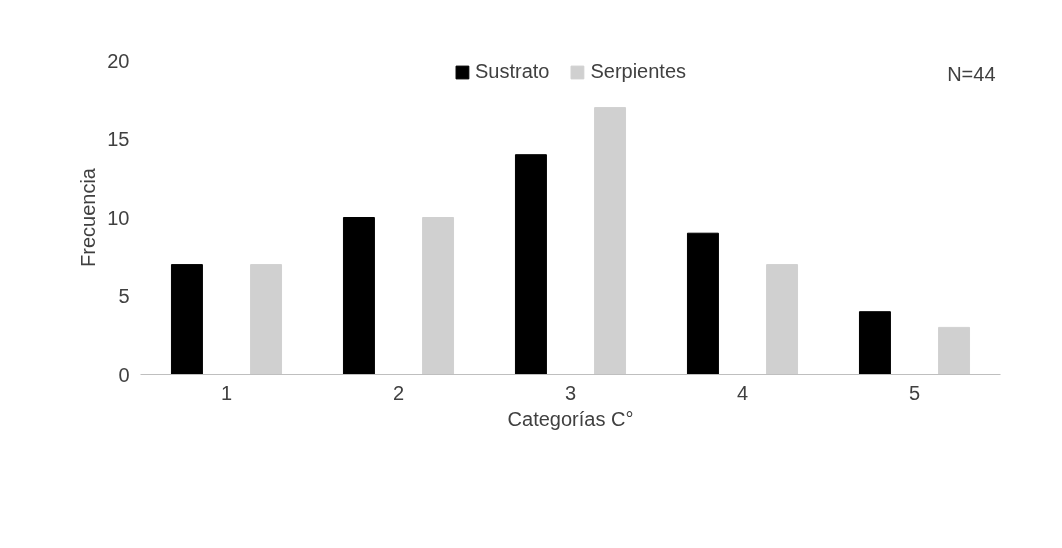 The width and height of the screenshot is (1062, 548). I want to click on x-axis-title: Categorías C°, so click(570, 418).